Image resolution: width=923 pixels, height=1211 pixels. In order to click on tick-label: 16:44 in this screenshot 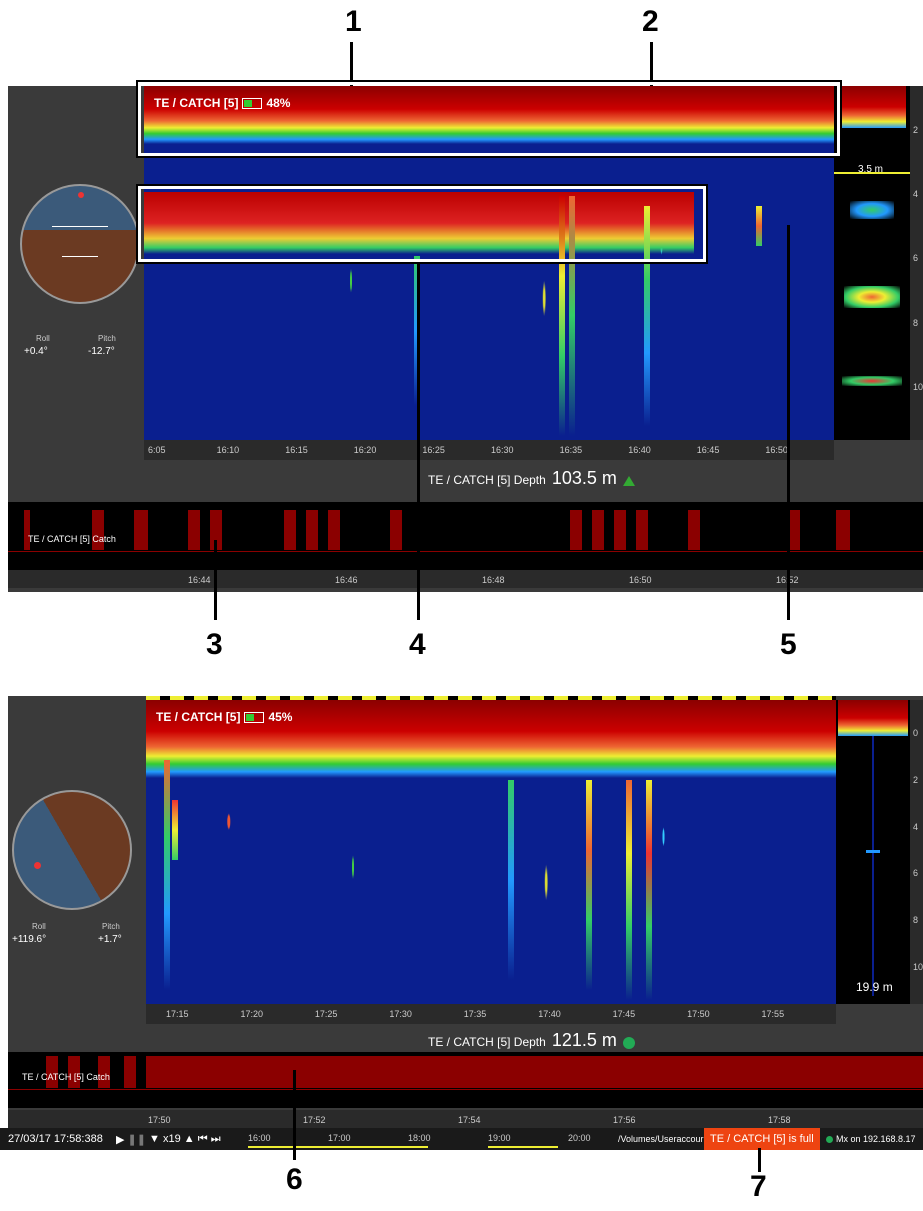, I will do `click(199, 580)`.